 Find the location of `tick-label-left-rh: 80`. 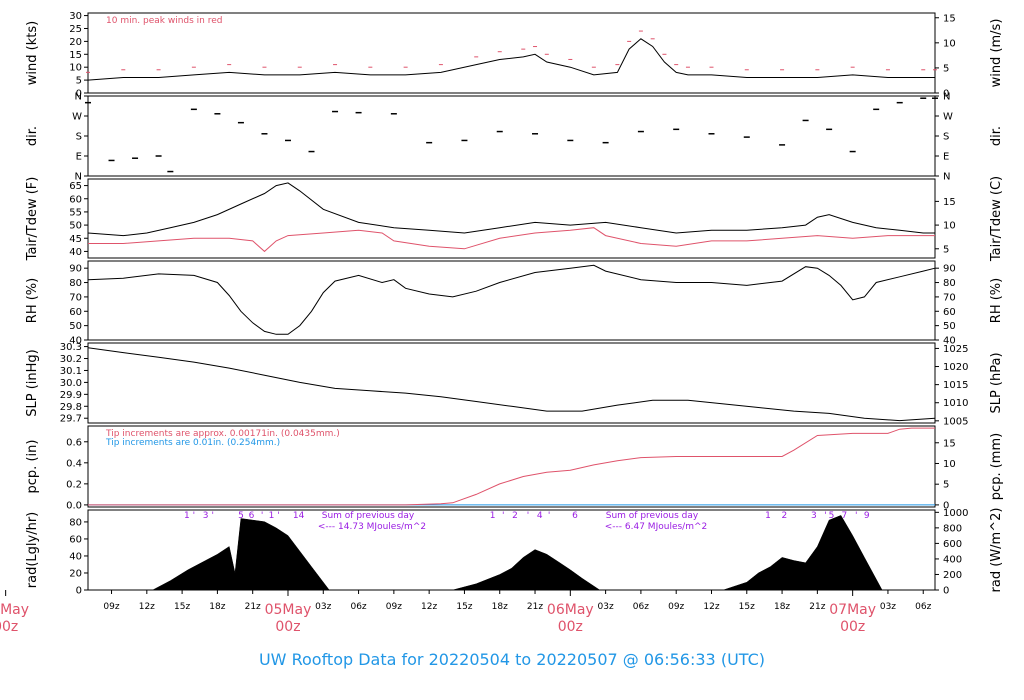

tick-label-left-rh: 80 is located at coordinates (75, 283).